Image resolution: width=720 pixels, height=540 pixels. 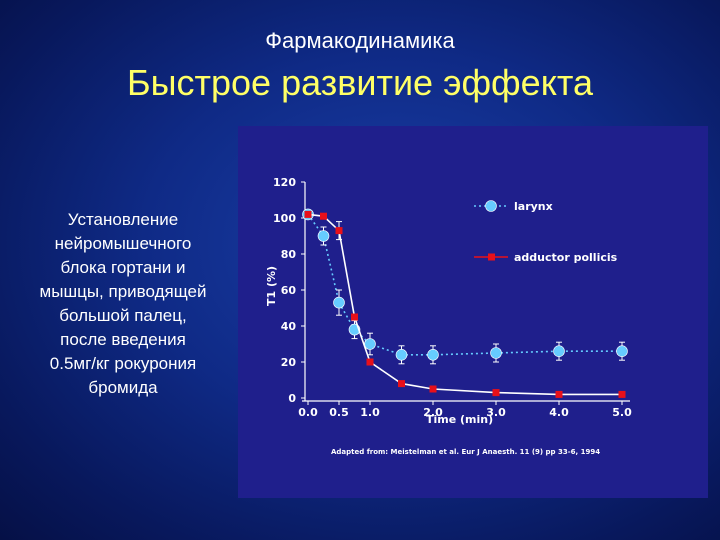 I want to click on body-line: нейромышечного, so click(x=123, y=243).